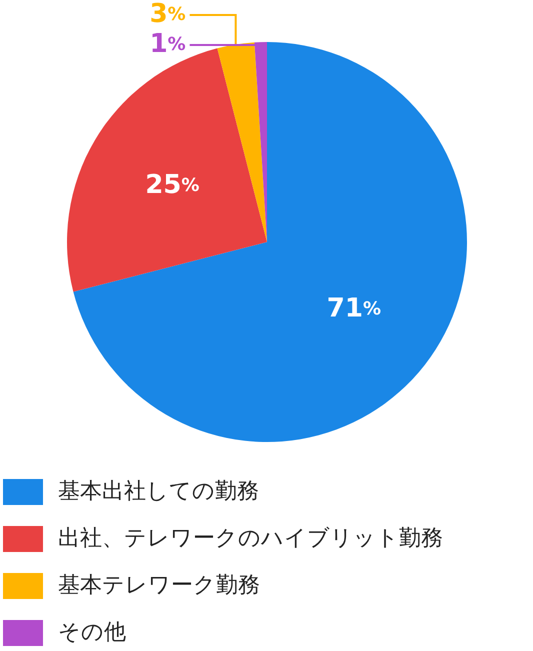 This screenshot has height=651, width=533. What do you see at coordinates (172, 185) in the screenshot?
I see `data-label: 25%` at bounding box center [172, 185].